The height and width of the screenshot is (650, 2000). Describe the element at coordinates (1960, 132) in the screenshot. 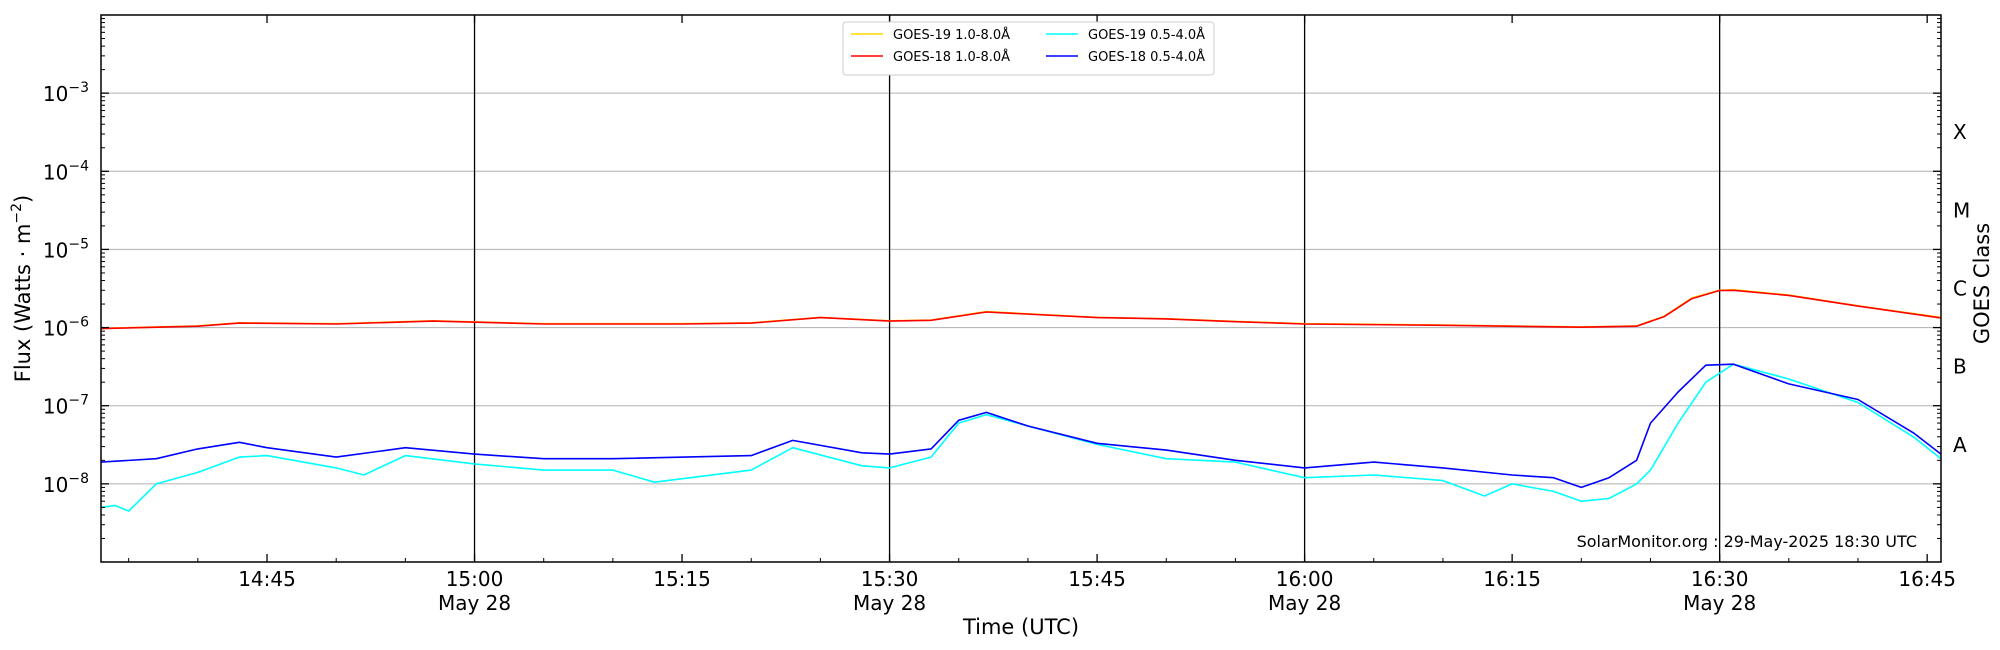

I see `goes-class-label: X` at that location.